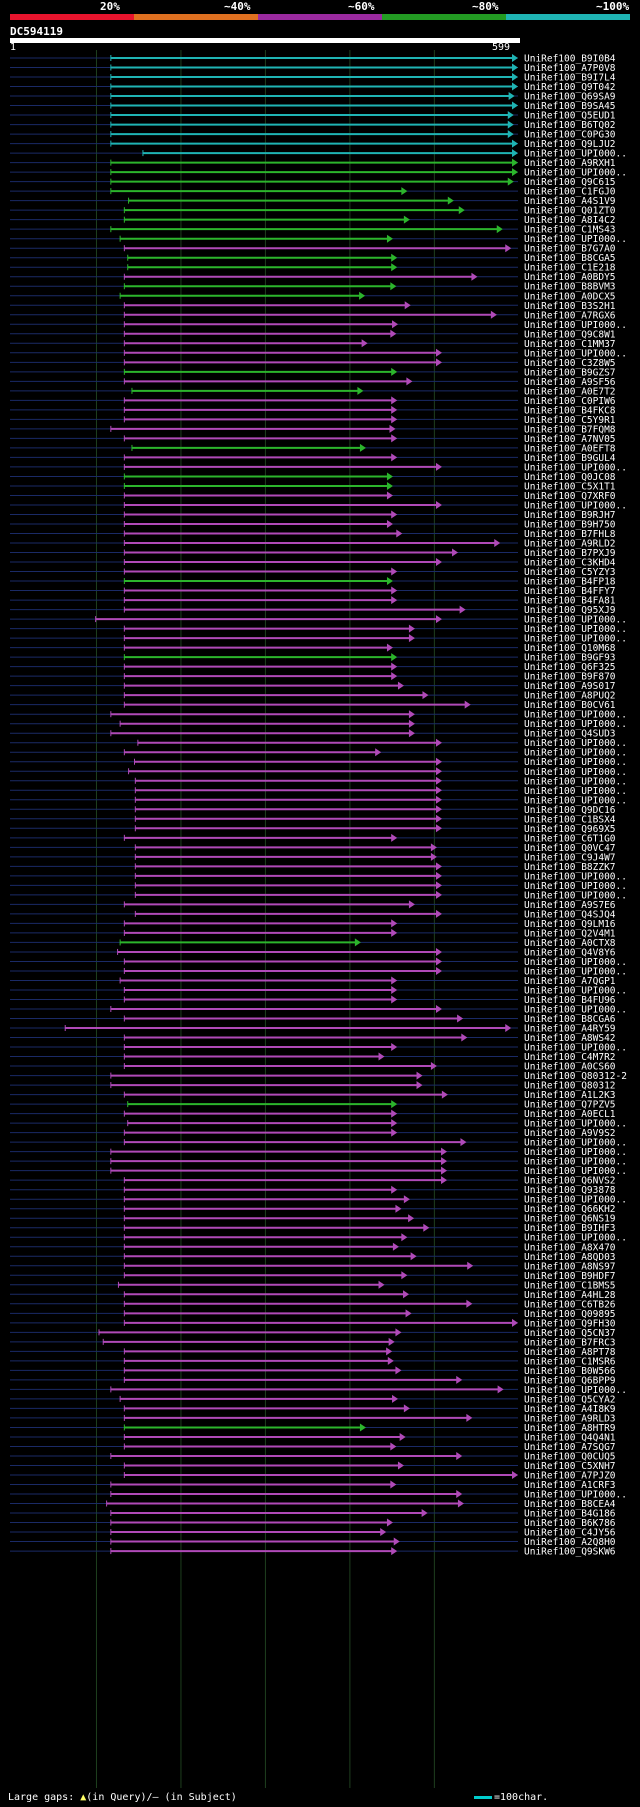 This screenshot has width=640, height=1807. I want to click on hit-label: UniRef100_Q80312-2, so click(575, 1076).